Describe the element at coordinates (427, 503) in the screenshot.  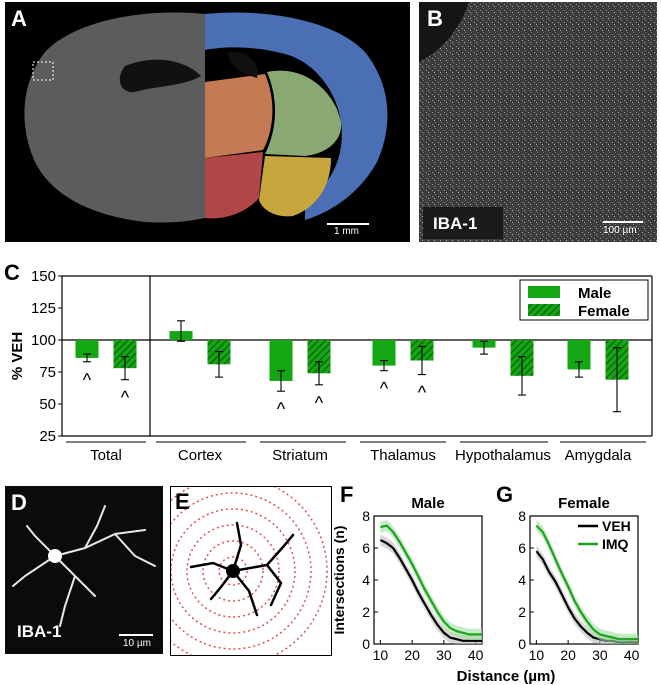
I see `chart-title: Male` at that location.